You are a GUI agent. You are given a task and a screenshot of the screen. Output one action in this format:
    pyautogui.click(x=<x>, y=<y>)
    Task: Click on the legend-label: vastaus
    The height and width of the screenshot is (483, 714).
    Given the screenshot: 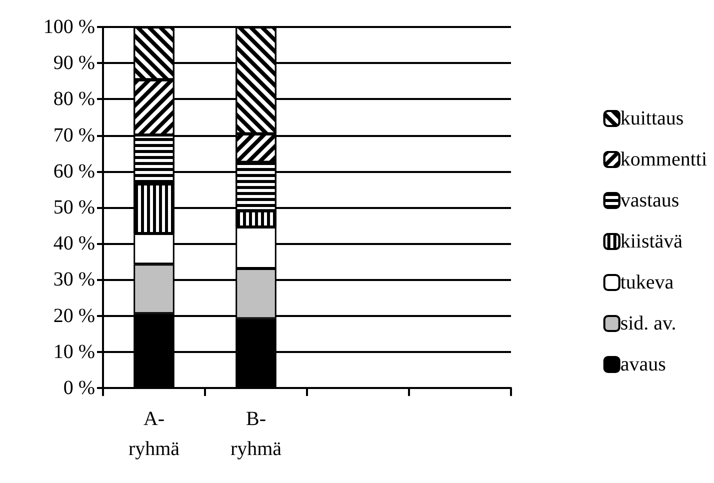 What is the action you would take?
    pyautogui.click(x=650, y=201)
    